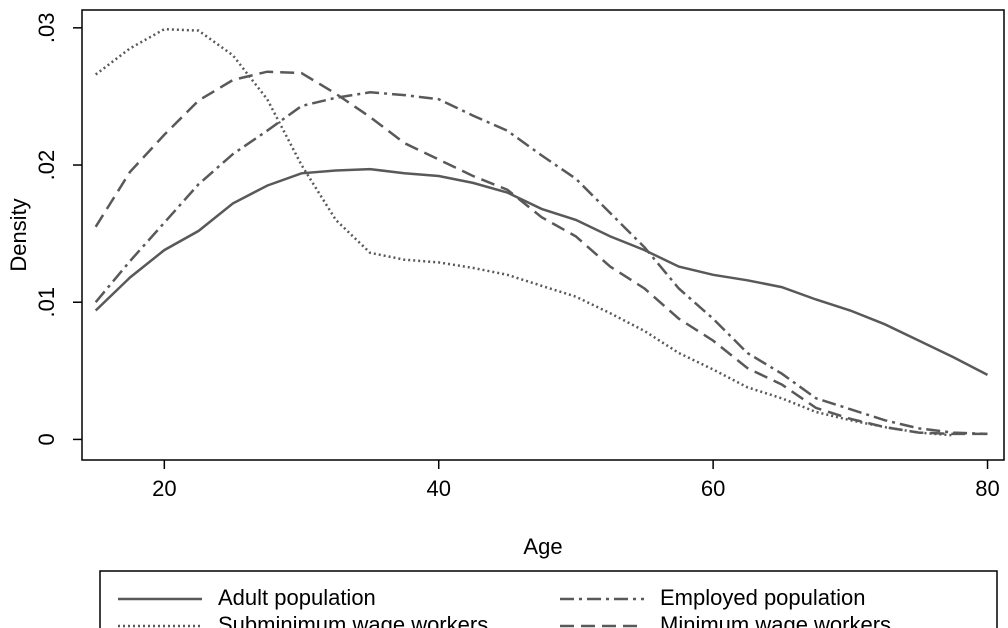  What do you see at coordinates (987, 488) in the screenshot?
I see `x-tick-label: 80` at bounding box center [987, 488].